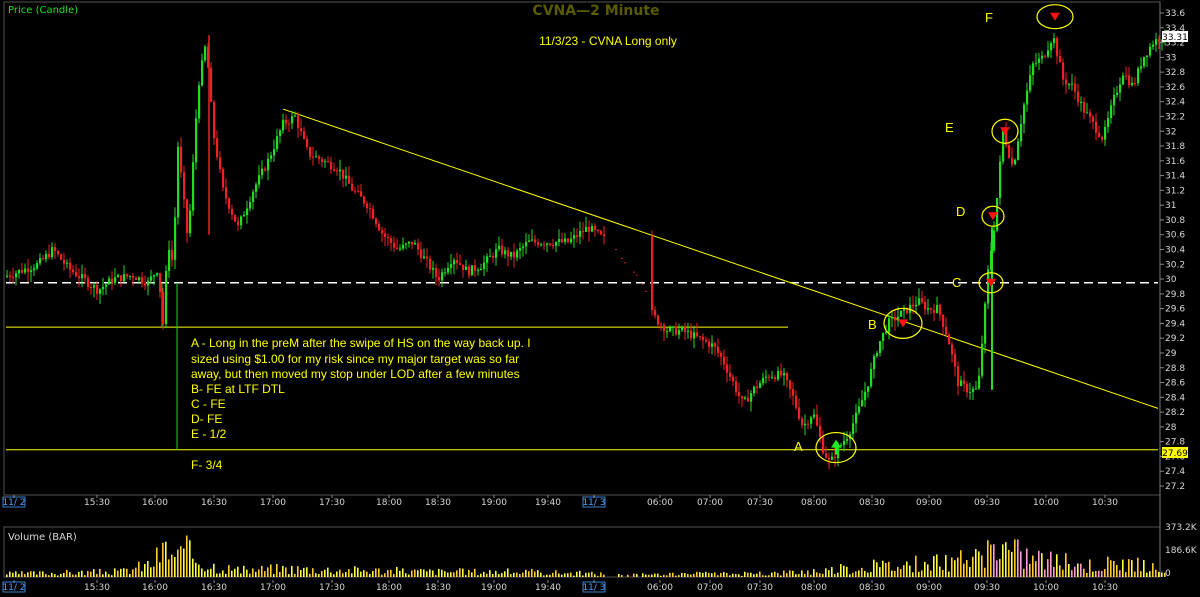  What do you see at coordinates (238, 389) in the screenshot?
I see `trade-note-line: B- FE at LTF DTL` at bounding box center [238, 389].